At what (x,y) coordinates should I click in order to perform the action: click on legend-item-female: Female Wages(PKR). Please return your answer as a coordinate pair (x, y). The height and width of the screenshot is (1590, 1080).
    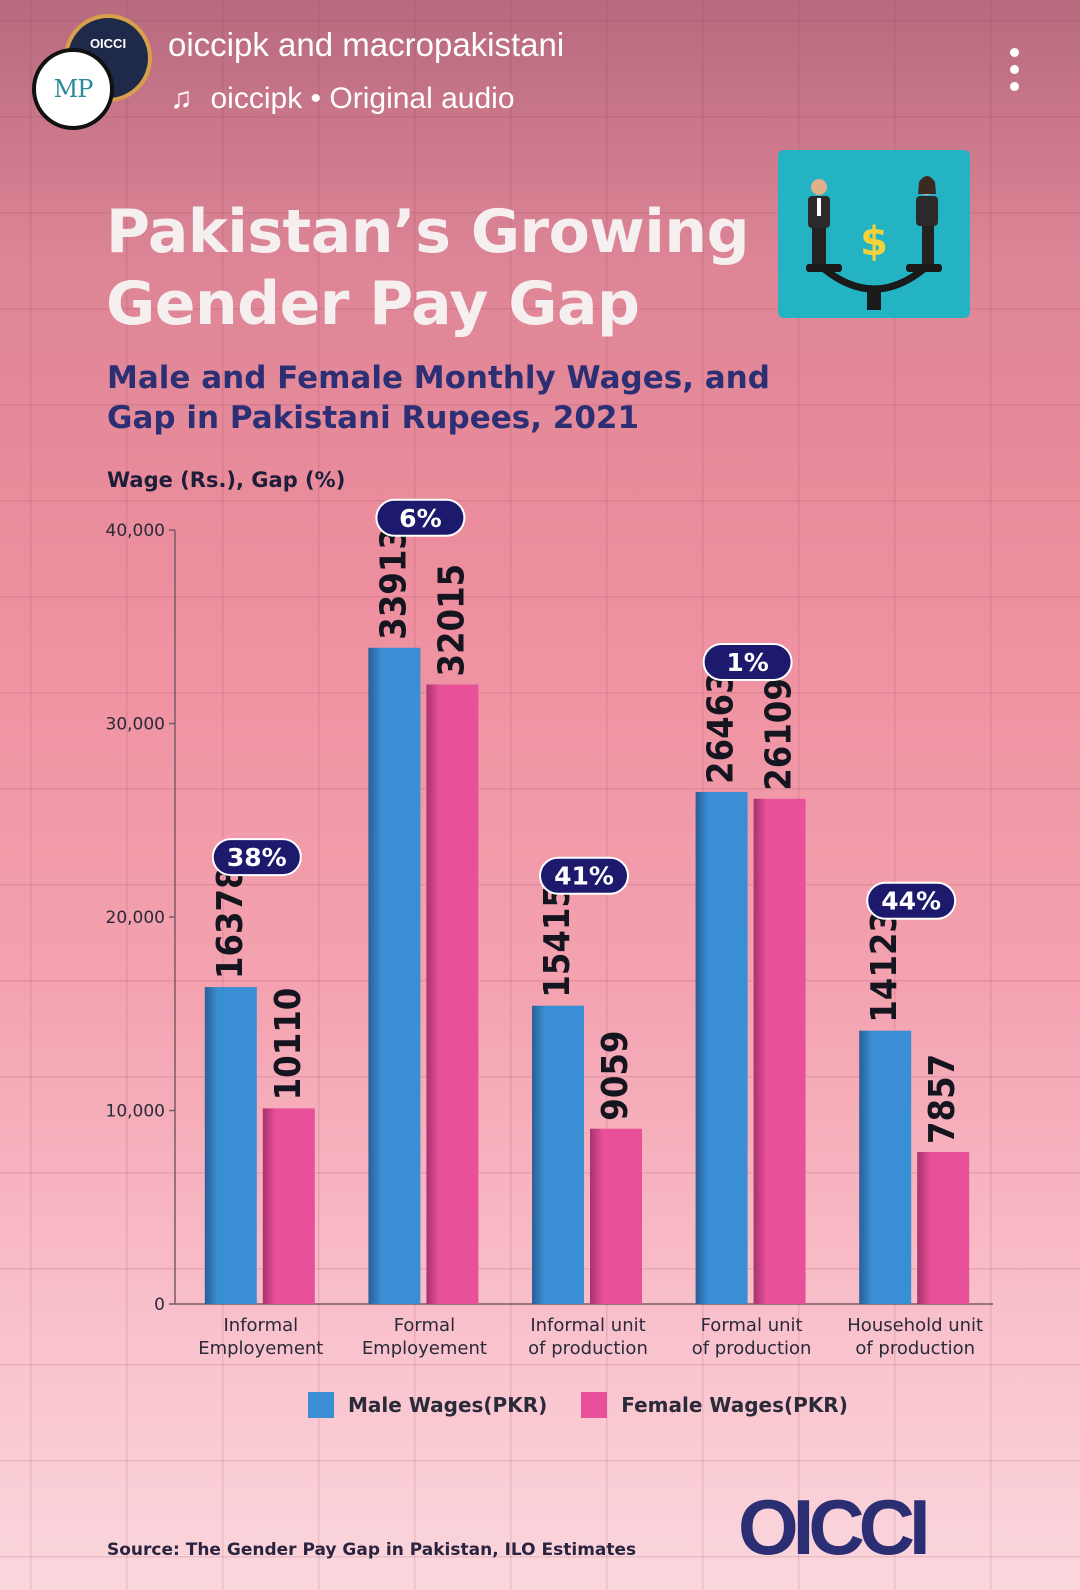
    Looking at the image, I should click on (714, 1405).